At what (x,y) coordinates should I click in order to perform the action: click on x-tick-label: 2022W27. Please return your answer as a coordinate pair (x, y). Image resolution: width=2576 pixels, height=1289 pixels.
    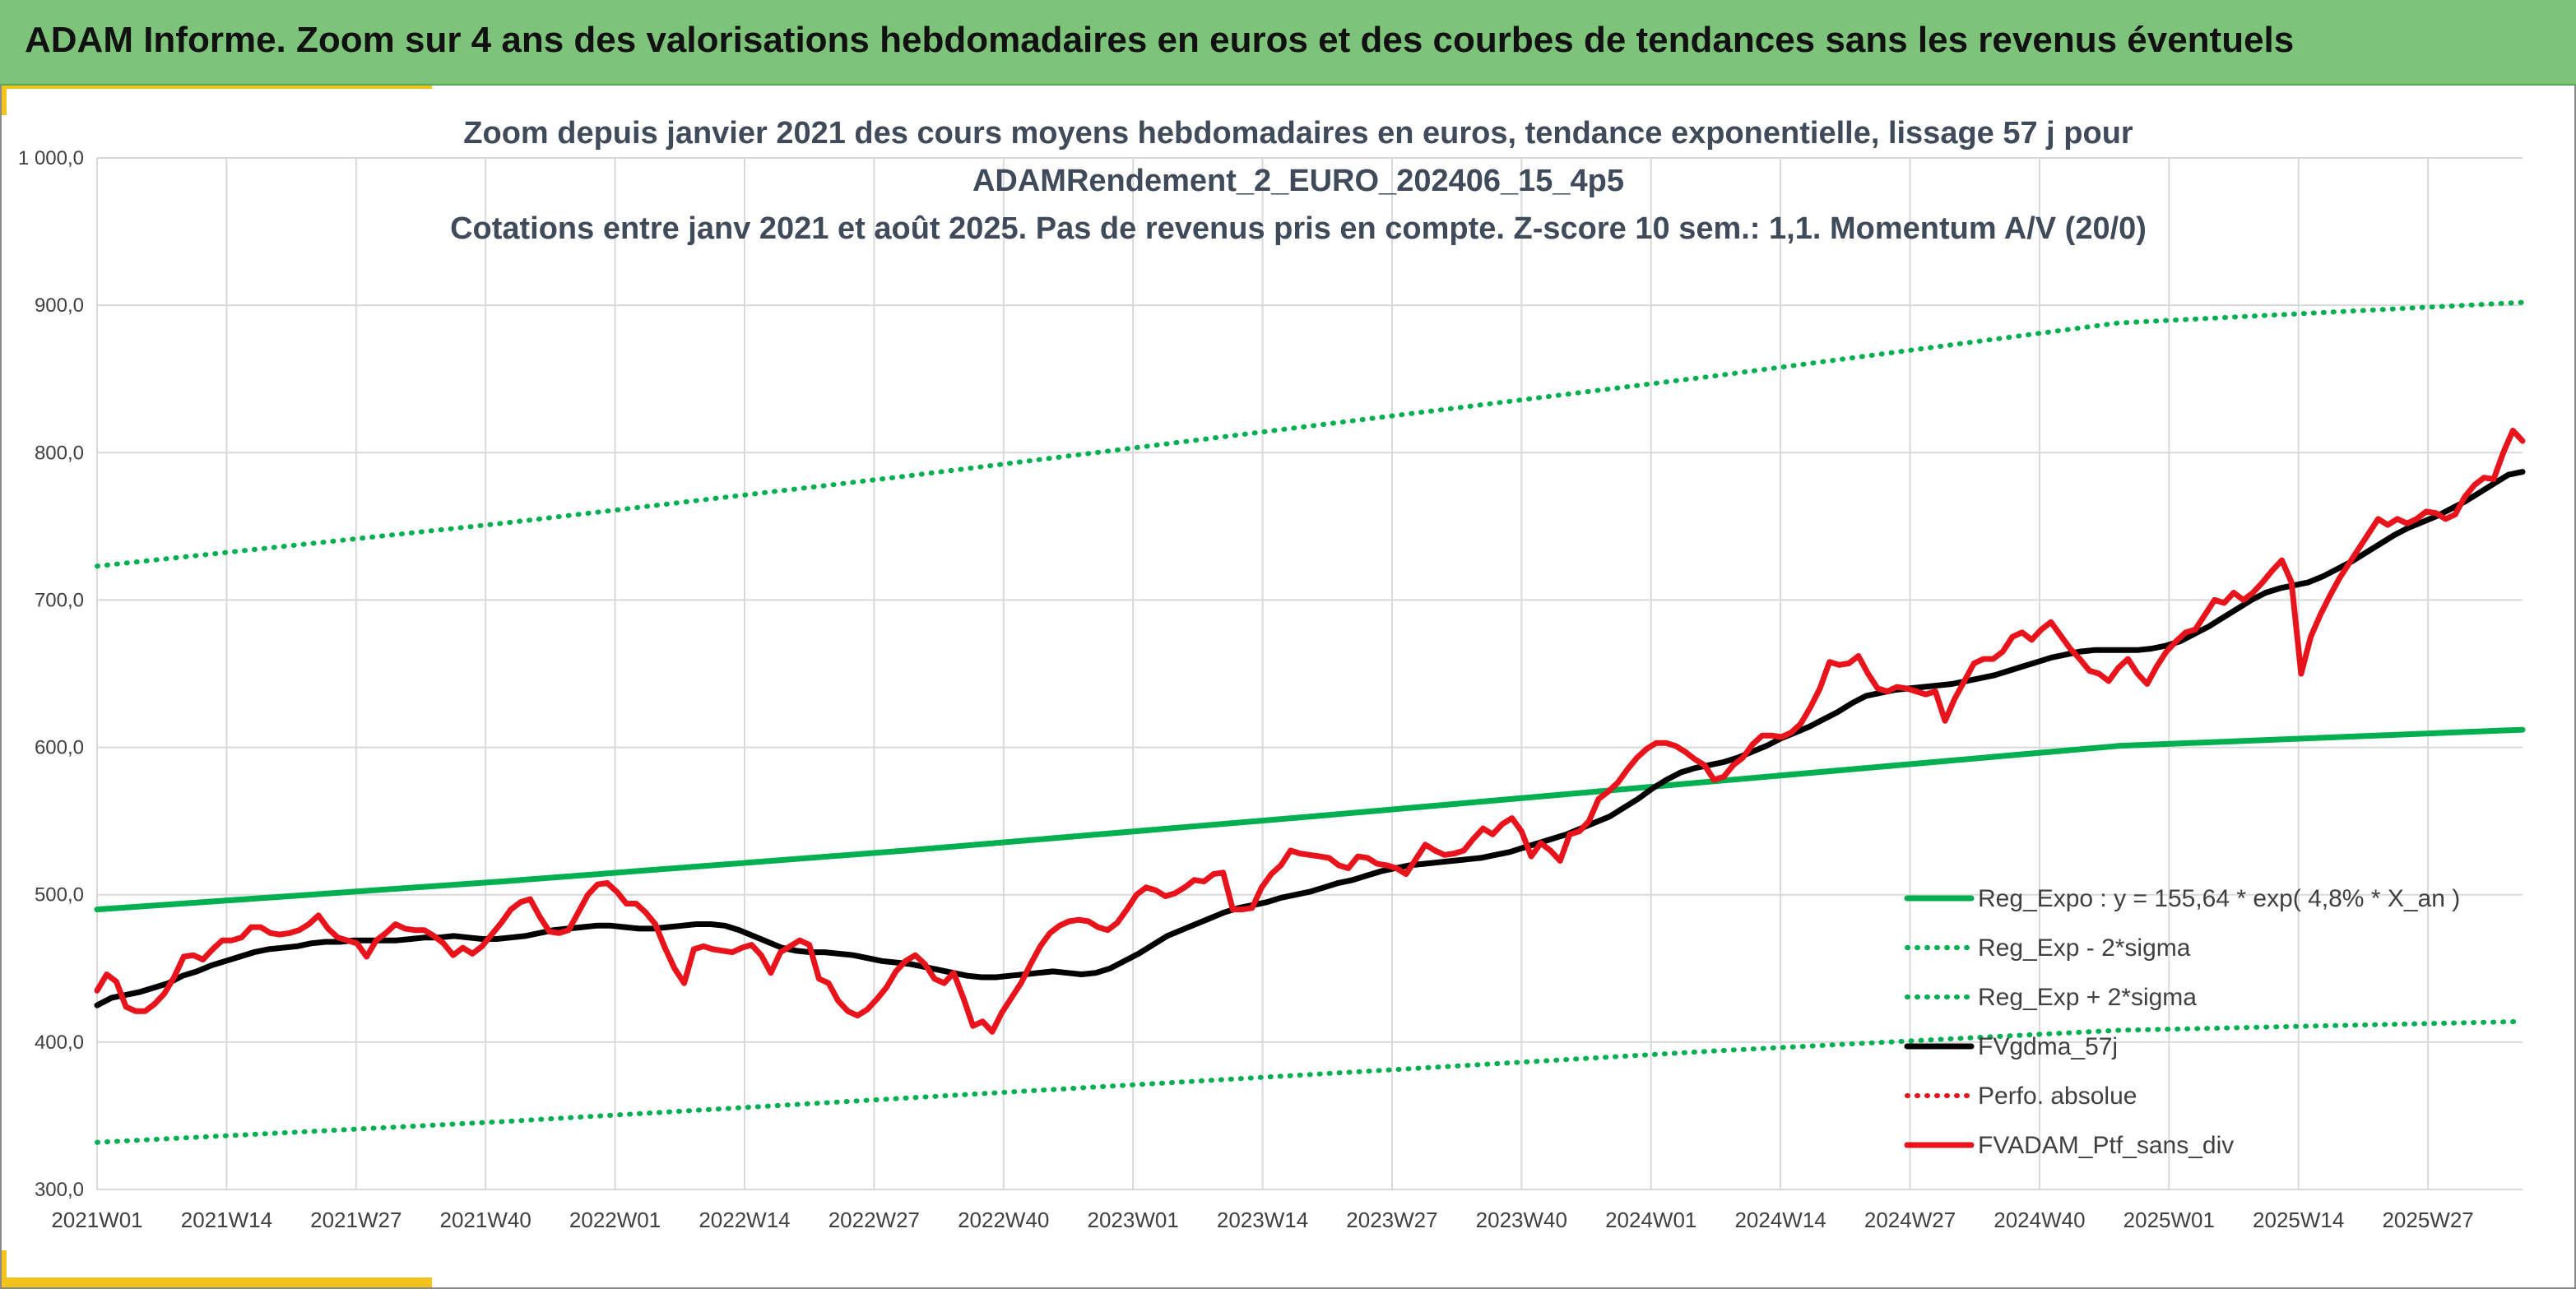
    Looking at the image, I should click on (874, 1220).